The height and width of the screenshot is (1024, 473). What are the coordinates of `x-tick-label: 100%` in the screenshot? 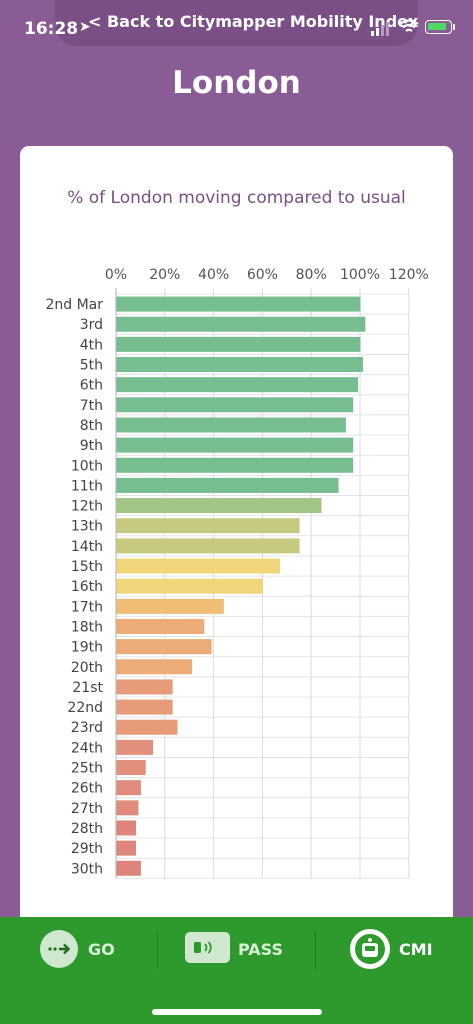 It's located at (360, 275).